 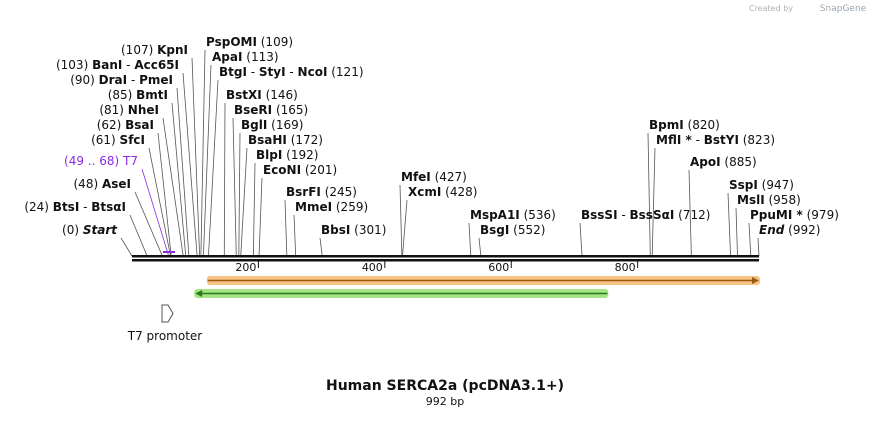 I want to click on site-line-btsi, so click(x=138, y=235).